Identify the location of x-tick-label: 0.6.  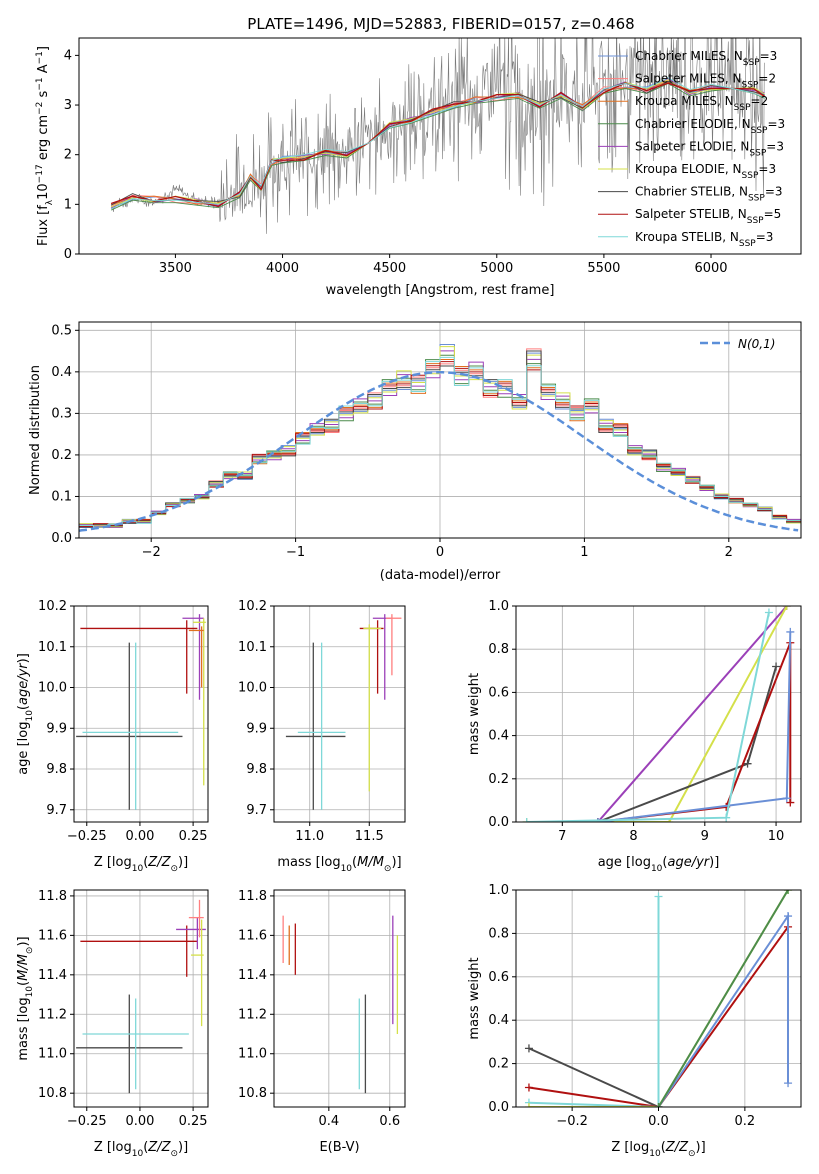
(389, 1121).